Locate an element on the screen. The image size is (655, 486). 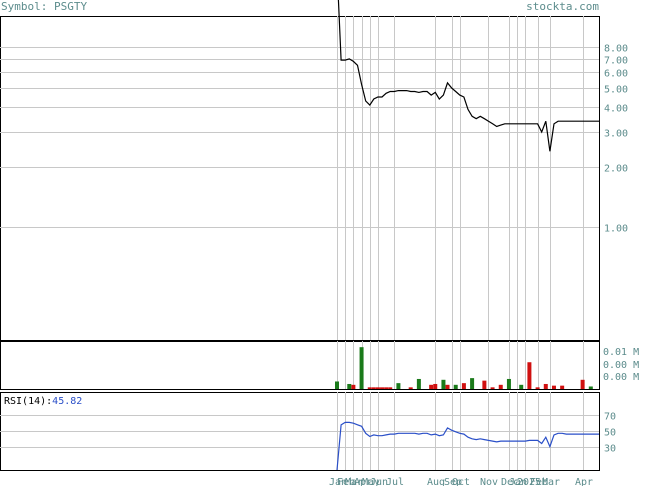
rsi-readout: RSI(14):45.82 is located at coordinates (43, 401).